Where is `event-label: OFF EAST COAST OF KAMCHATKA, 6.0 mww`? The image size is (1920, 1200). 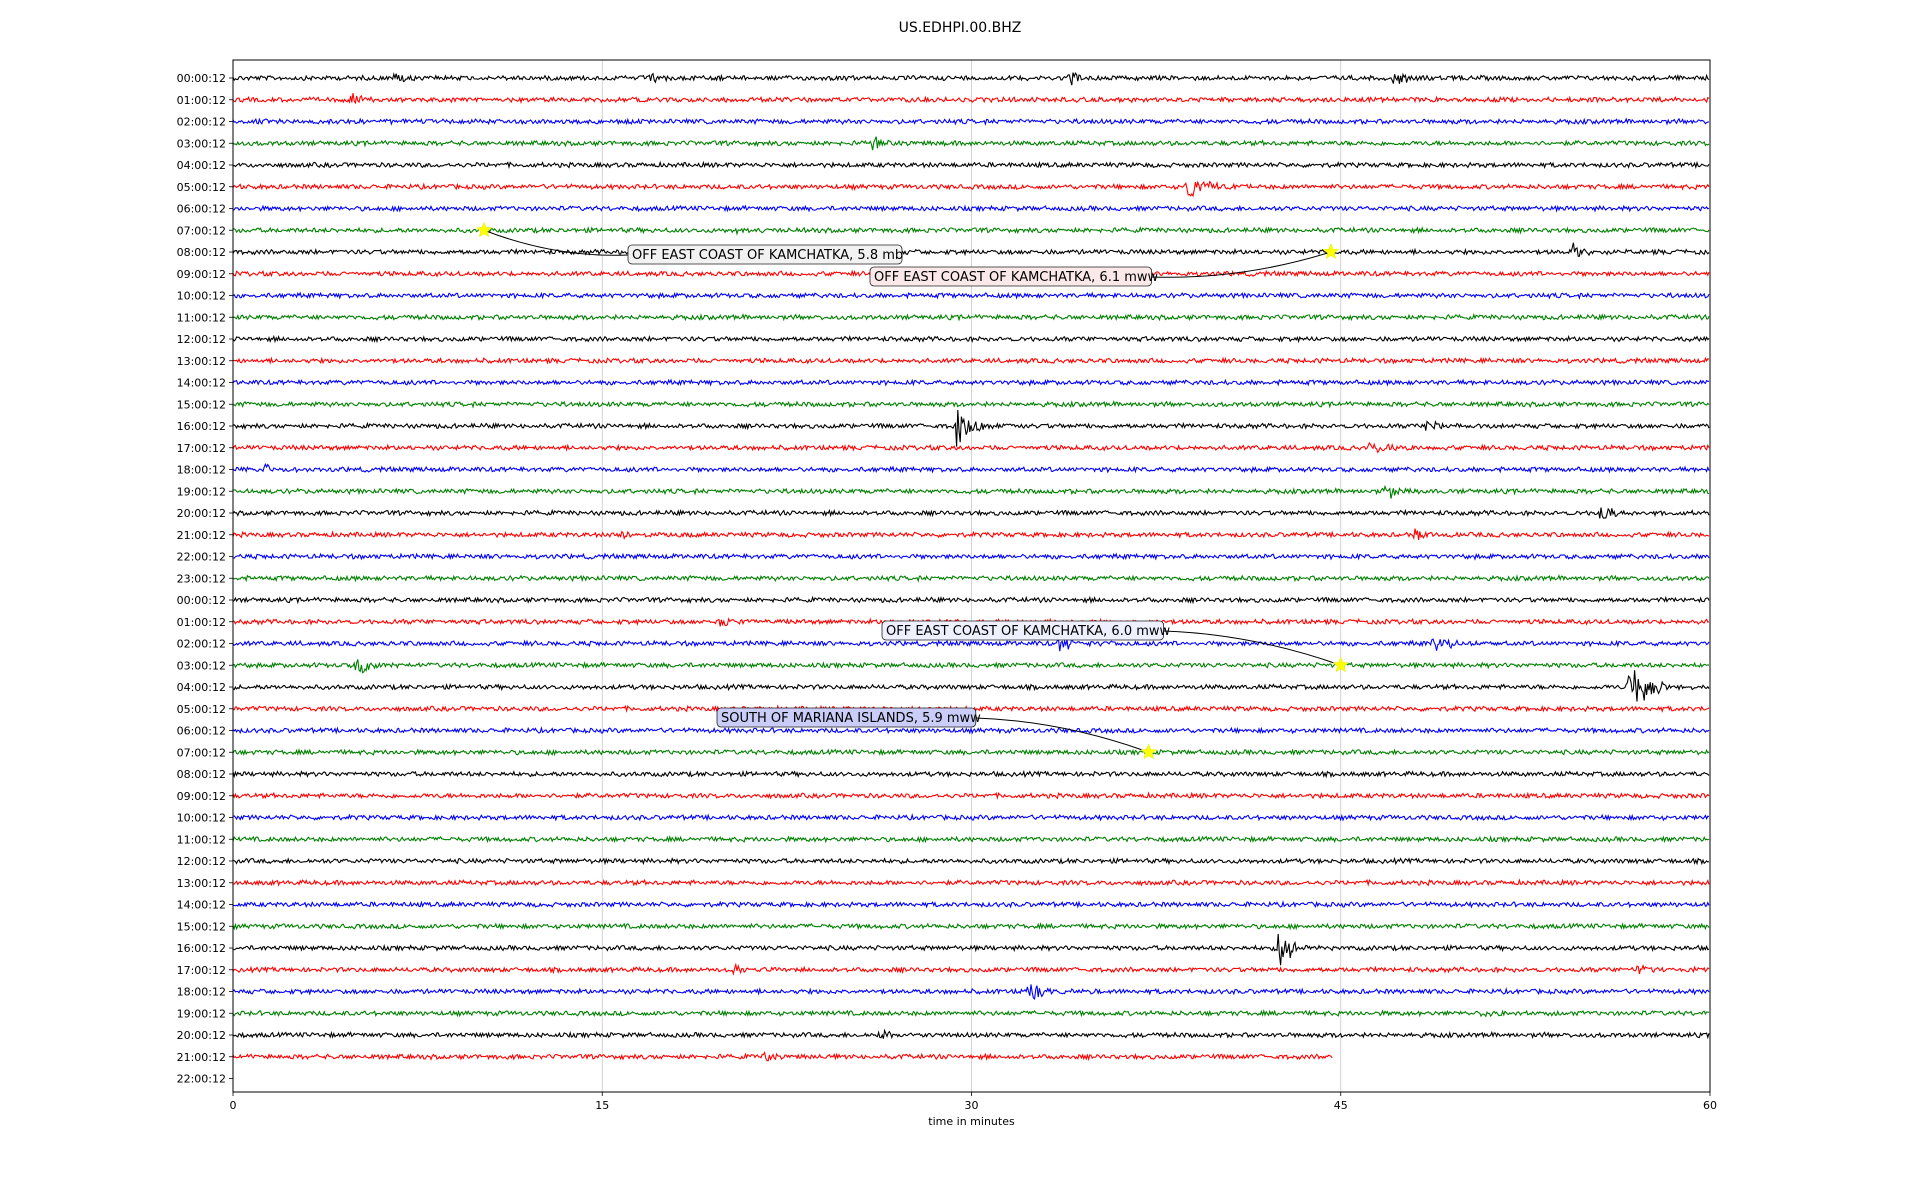 event-label: OFF EAST COAST OF KAMCHATKA, 6.0 mww is located at coordinates (1028, 631).